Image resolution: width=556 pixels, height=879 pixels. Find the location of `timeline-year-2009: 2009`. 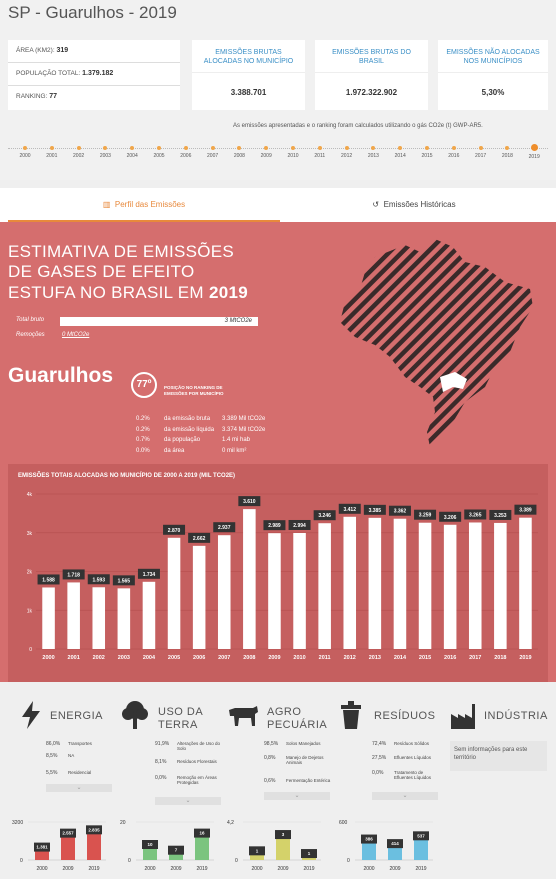

timeline-year-2009: 2009 is located at coordinates (266, 150).